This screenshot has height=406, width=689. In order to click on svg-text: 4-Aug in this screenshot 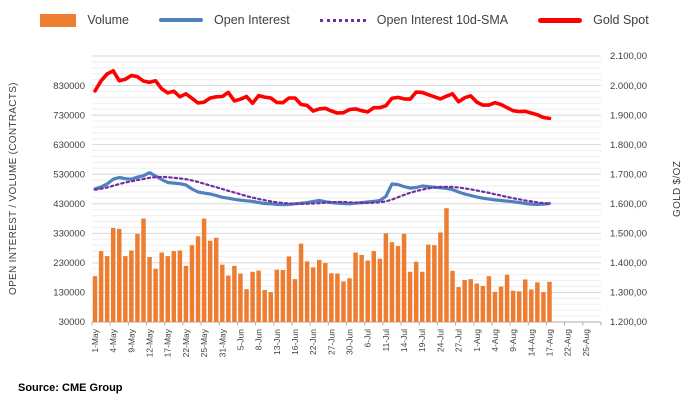, I will do `click(495, 340)`.